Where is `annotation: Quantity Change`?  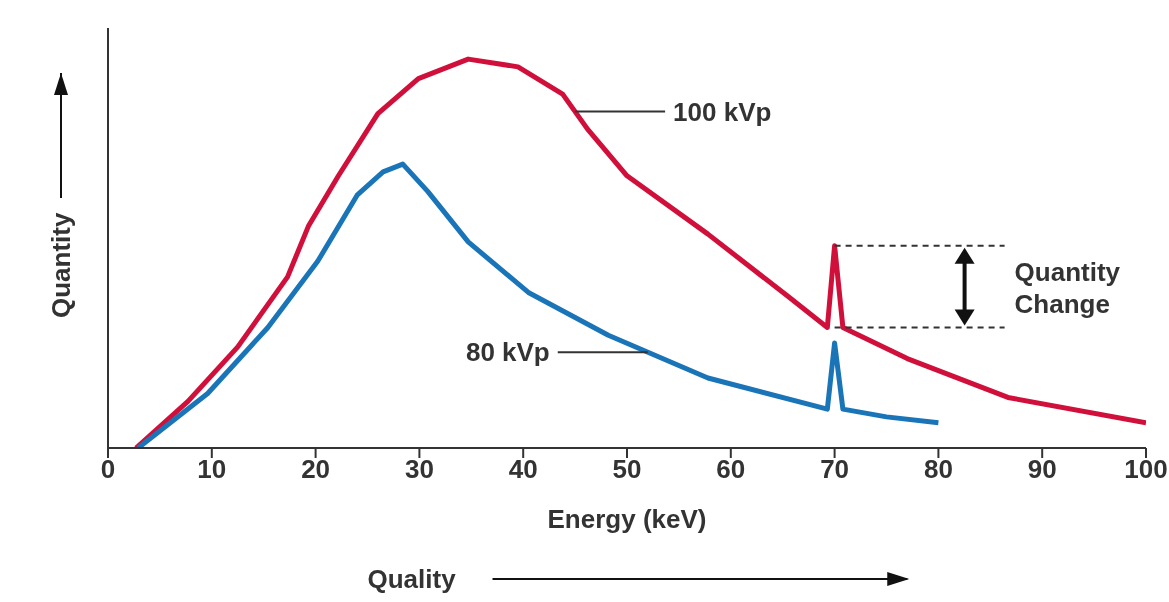 annotation: Quantity Change is located at coordinates (1067, 287).